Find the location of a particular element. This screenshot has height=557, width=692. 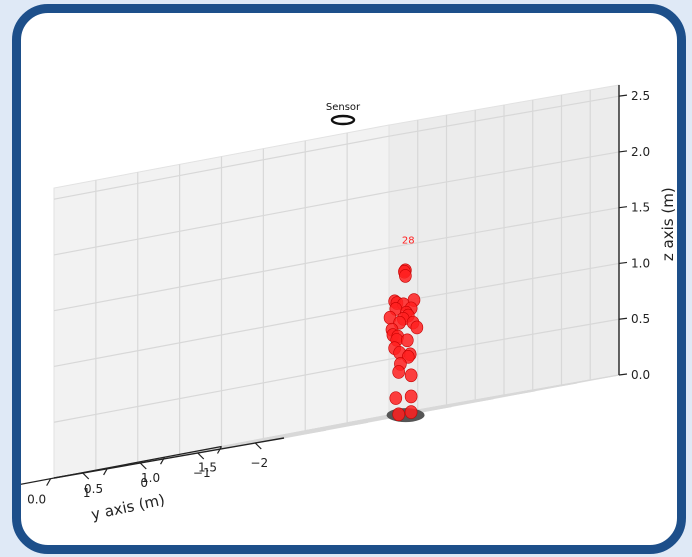

sensor-marker: Sensor is located at coordinates (343, 114).